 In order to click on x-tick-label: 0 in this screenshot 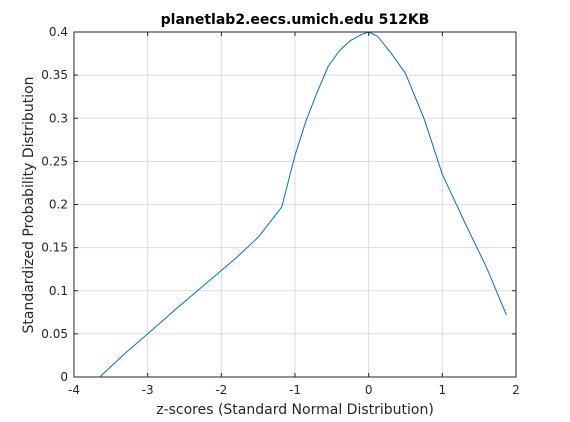, I will do `click(369, 390)`.